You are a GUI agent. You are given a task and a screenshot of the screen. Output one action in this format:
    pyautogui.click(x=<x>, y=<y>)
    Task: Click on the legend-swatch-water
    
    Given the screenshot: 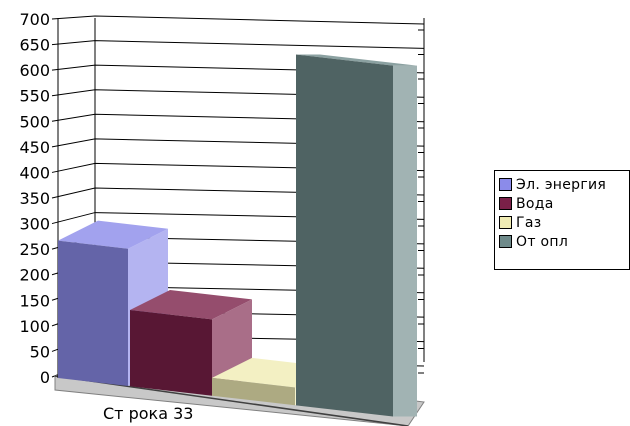 What is the action you would take?
    pyautogui.click(x=505, y=203)
    